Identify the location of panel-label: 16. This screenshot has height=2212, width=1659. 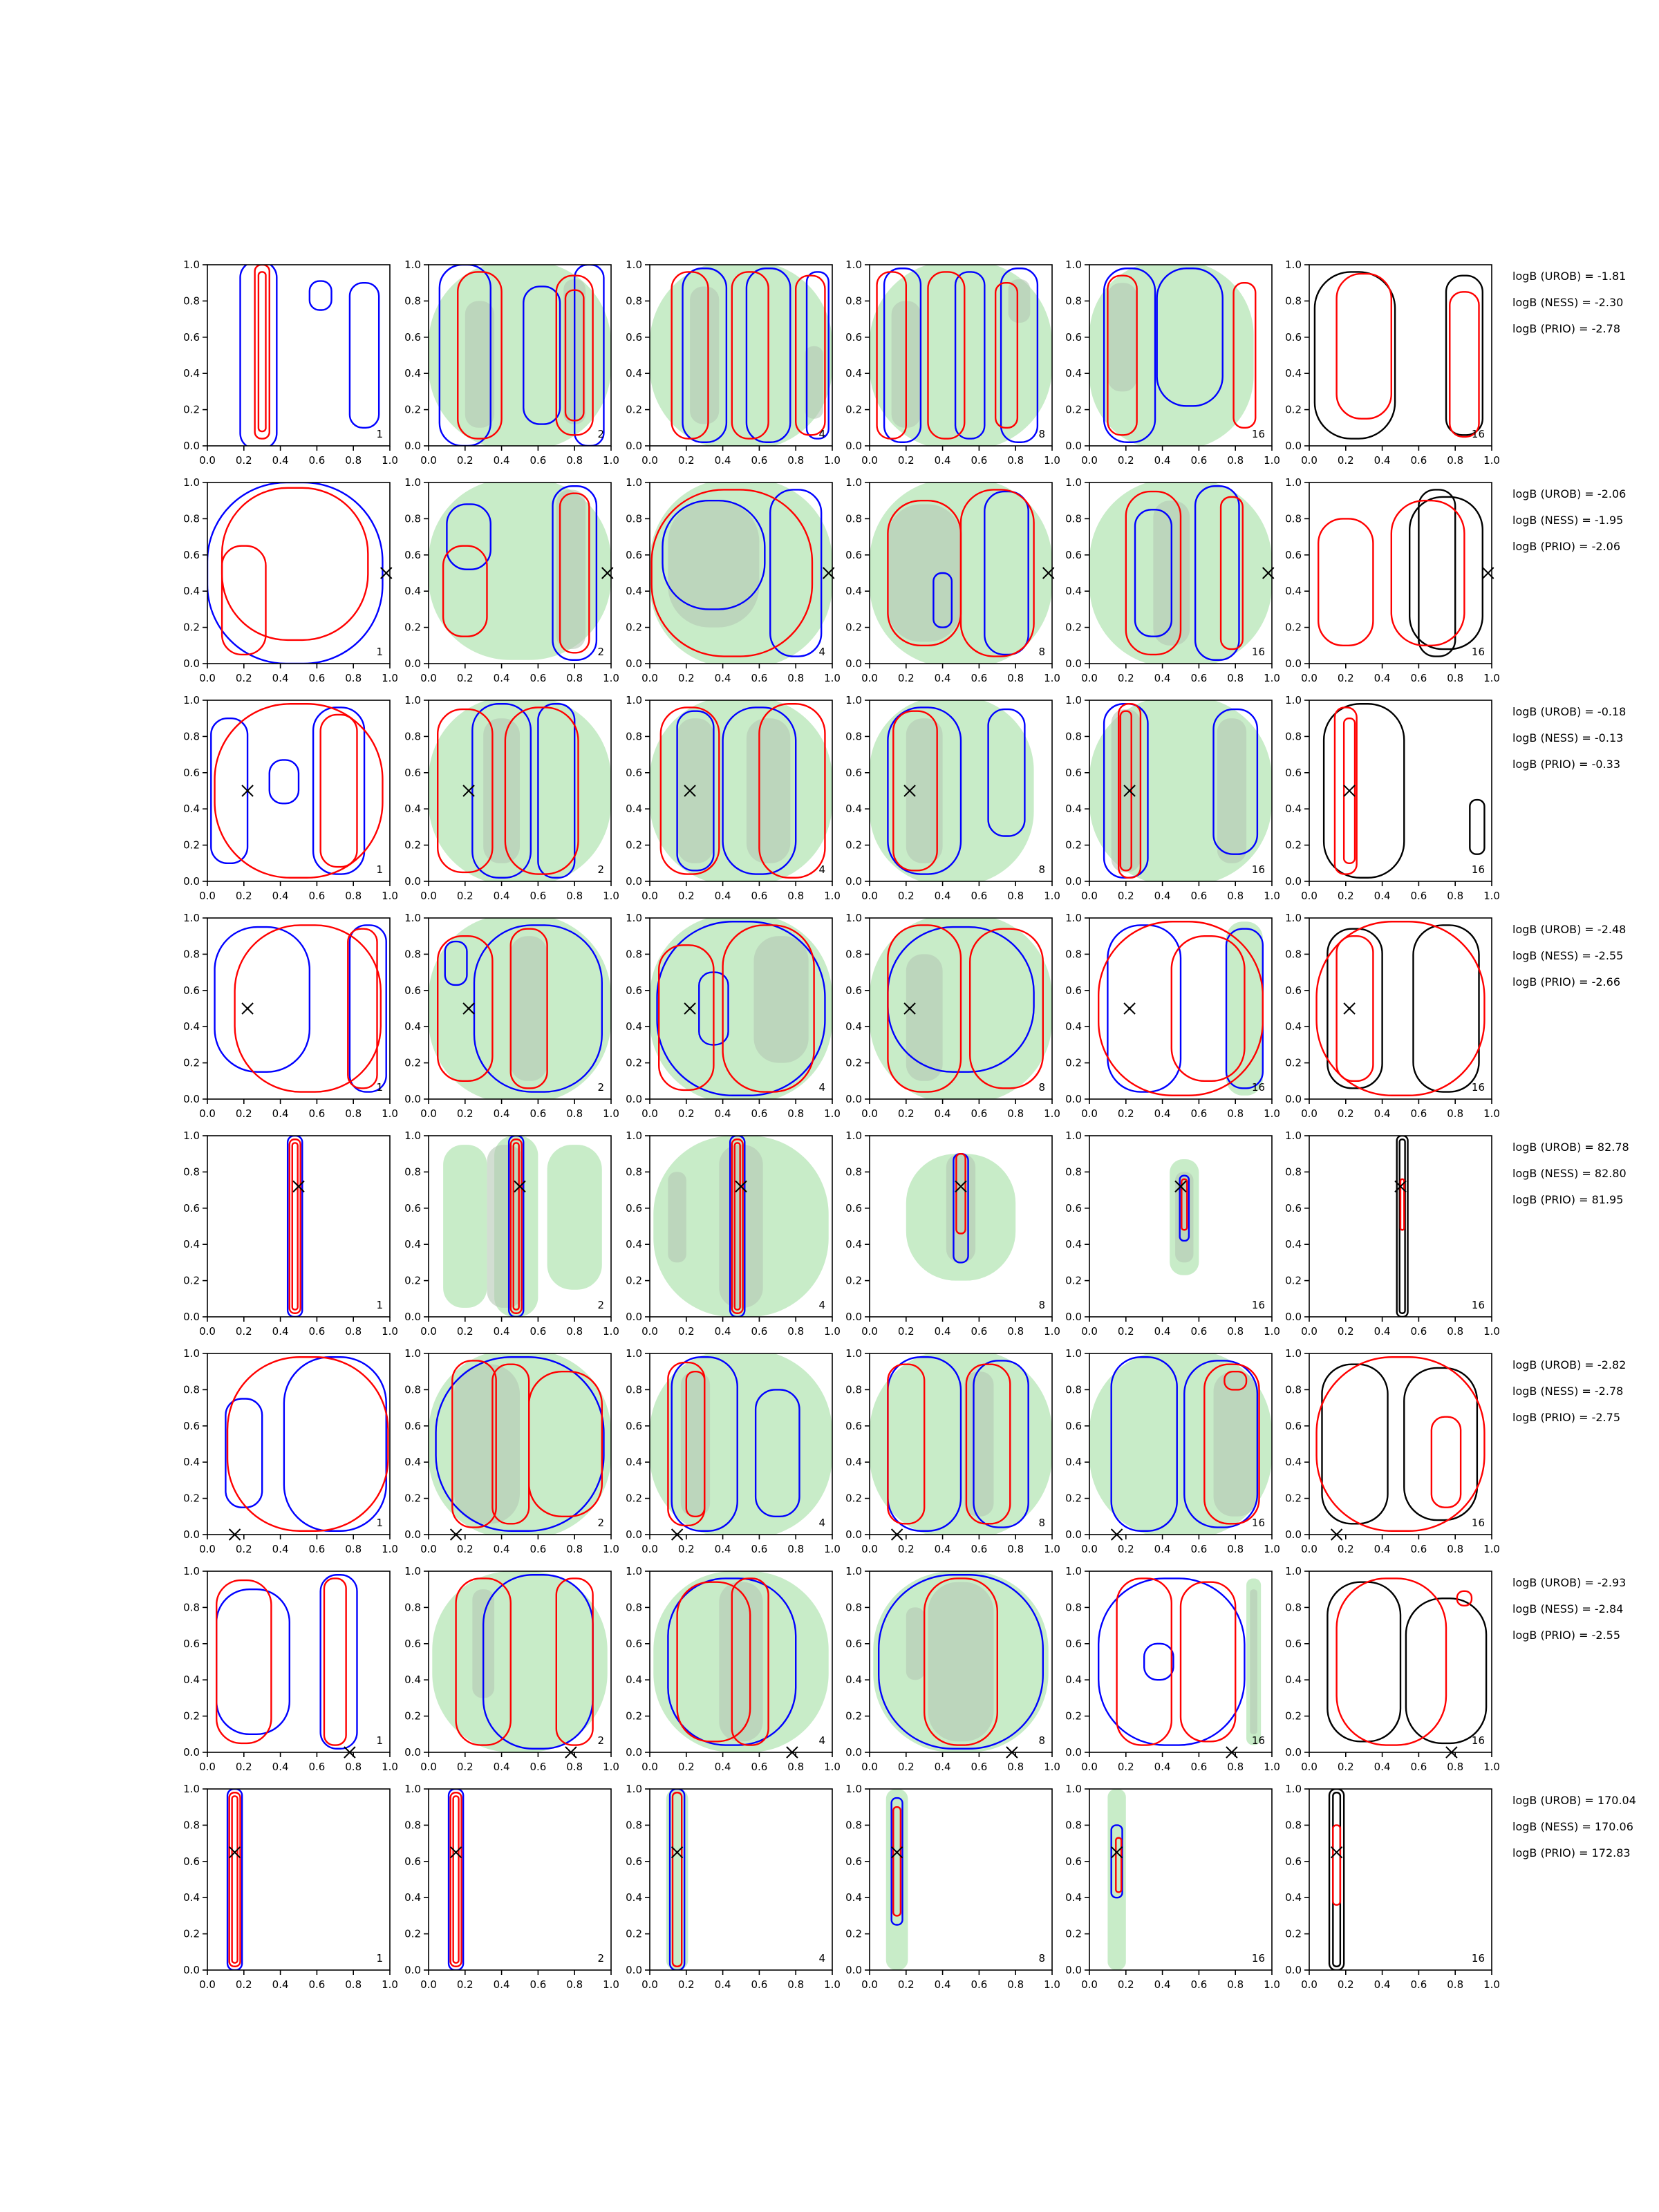
(1258, 1523).